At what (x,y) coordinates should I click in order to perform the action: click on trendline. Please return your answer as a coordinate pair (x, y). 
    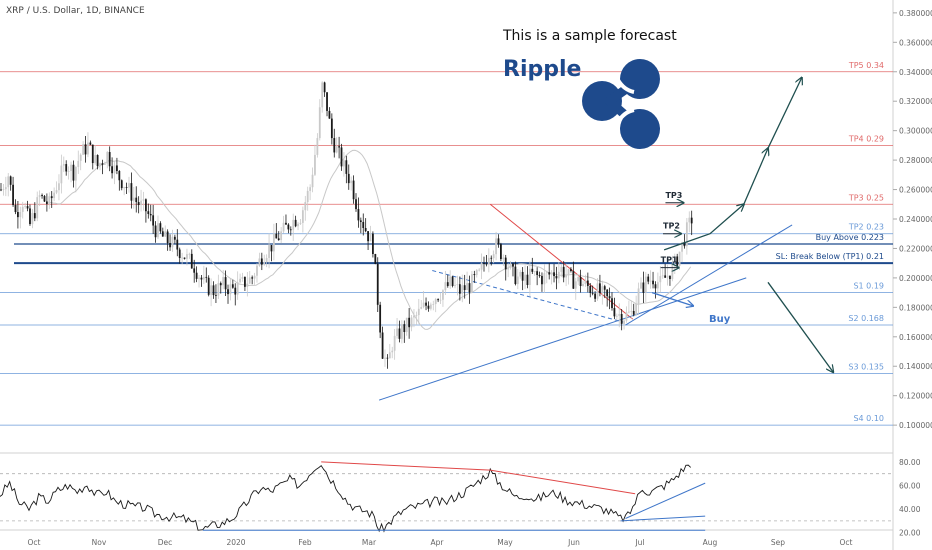
    Looking at the image, I should click on (561, 261).